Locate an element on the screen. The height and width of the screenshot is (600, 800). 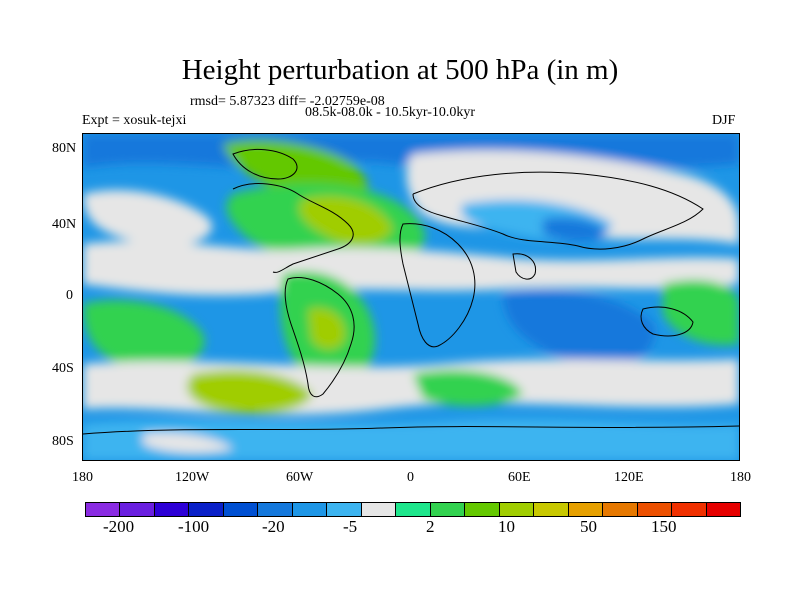
samerica-yellow is located at coordinates (327, 329).